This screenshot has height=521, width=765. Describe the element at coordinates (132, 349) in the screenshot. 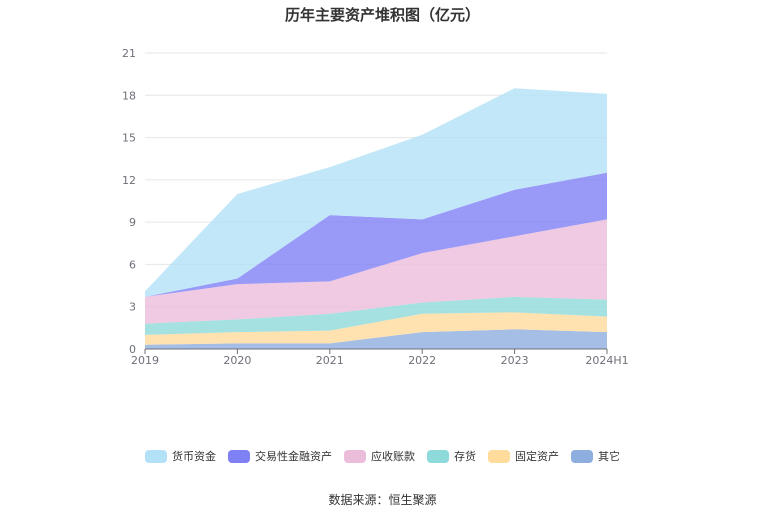

I see `y-tick-label: 0` at that location.